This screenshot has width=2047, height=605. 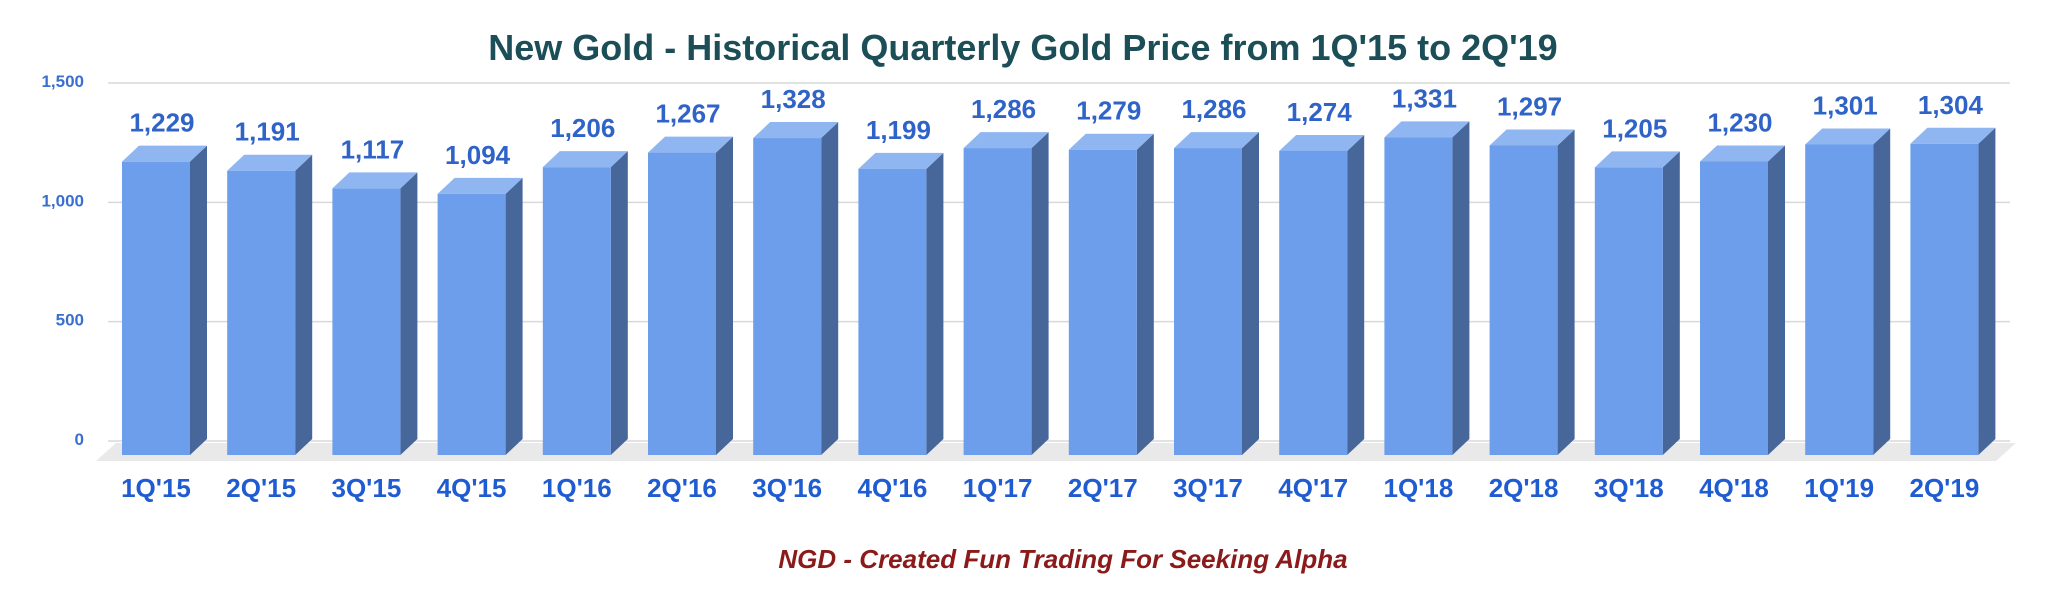 I want to click on x-tick-label: 2Q'18, so click(x=1524, y=488).